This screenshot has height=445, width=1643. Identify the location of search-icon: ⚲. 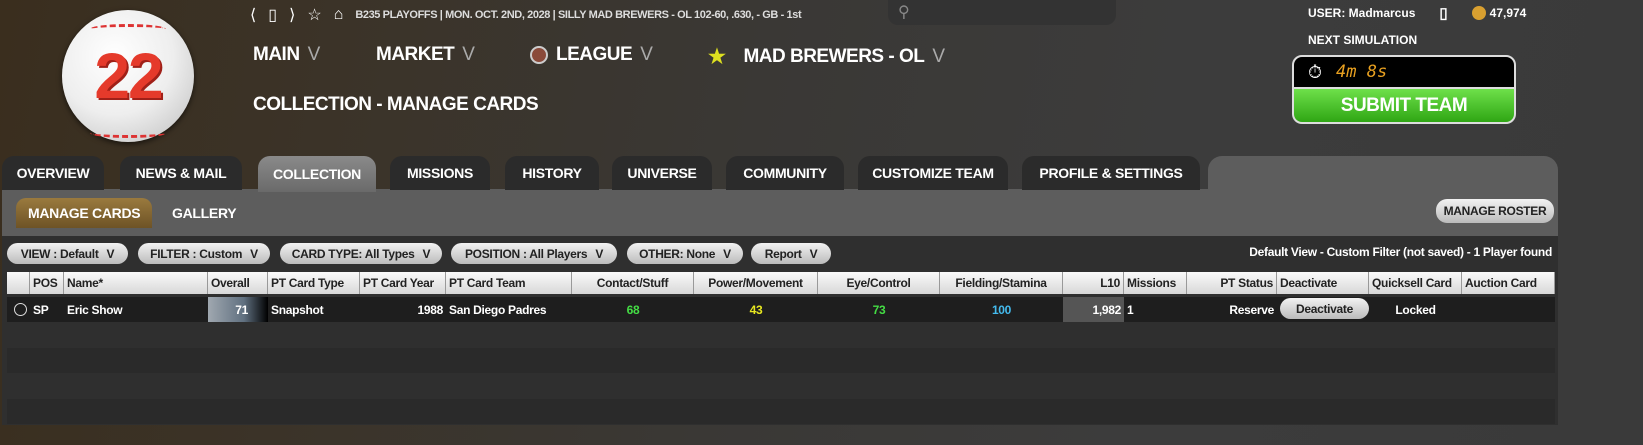
(904, 12).